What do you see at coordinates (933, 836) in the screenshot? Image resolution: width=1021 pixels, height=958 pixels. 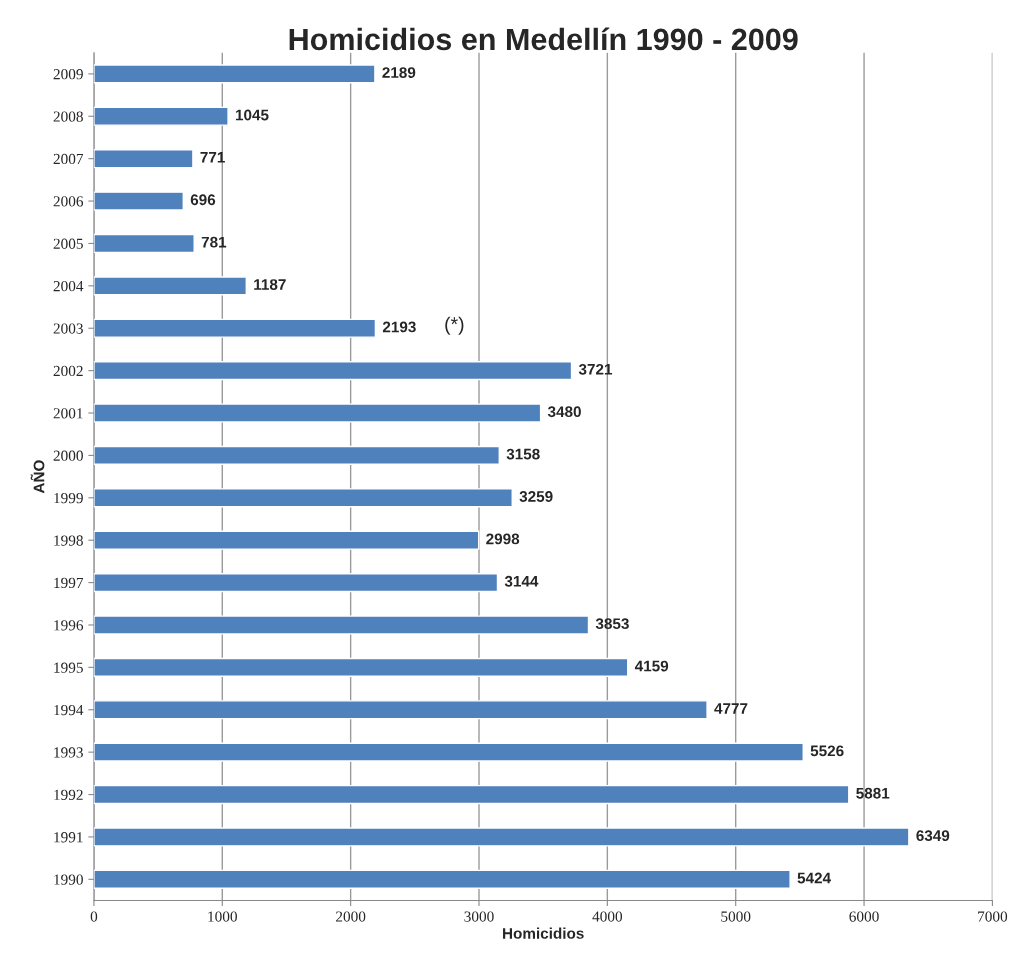 I see `data-label: 6349` at bounding box center [933, 836].